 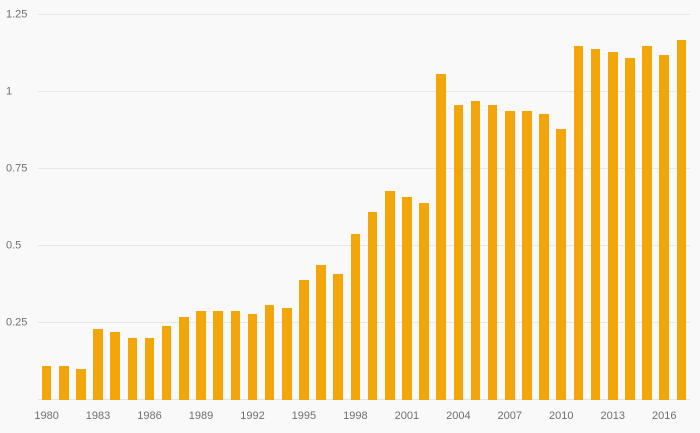 I want to click on x-tick-label: 1980, so click(x=46, y=416).